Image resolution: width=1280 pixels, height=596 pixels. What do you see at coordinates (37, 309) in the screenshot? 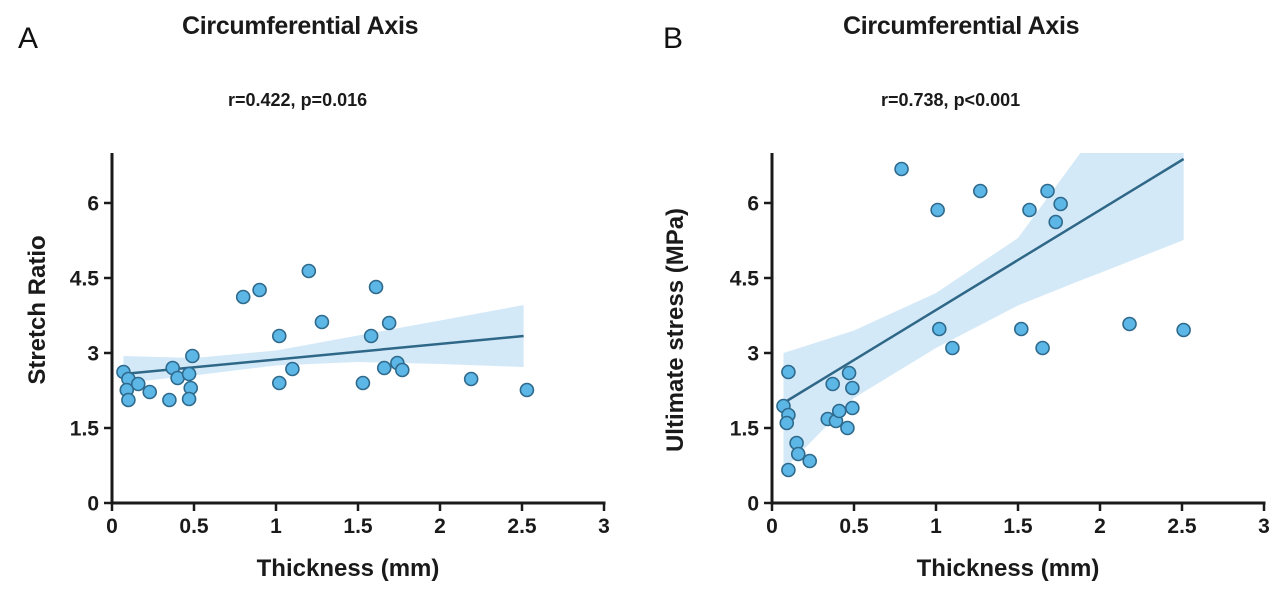
I see `y-axis-title: Stretch Ratio` at bounding box center [37, 309].